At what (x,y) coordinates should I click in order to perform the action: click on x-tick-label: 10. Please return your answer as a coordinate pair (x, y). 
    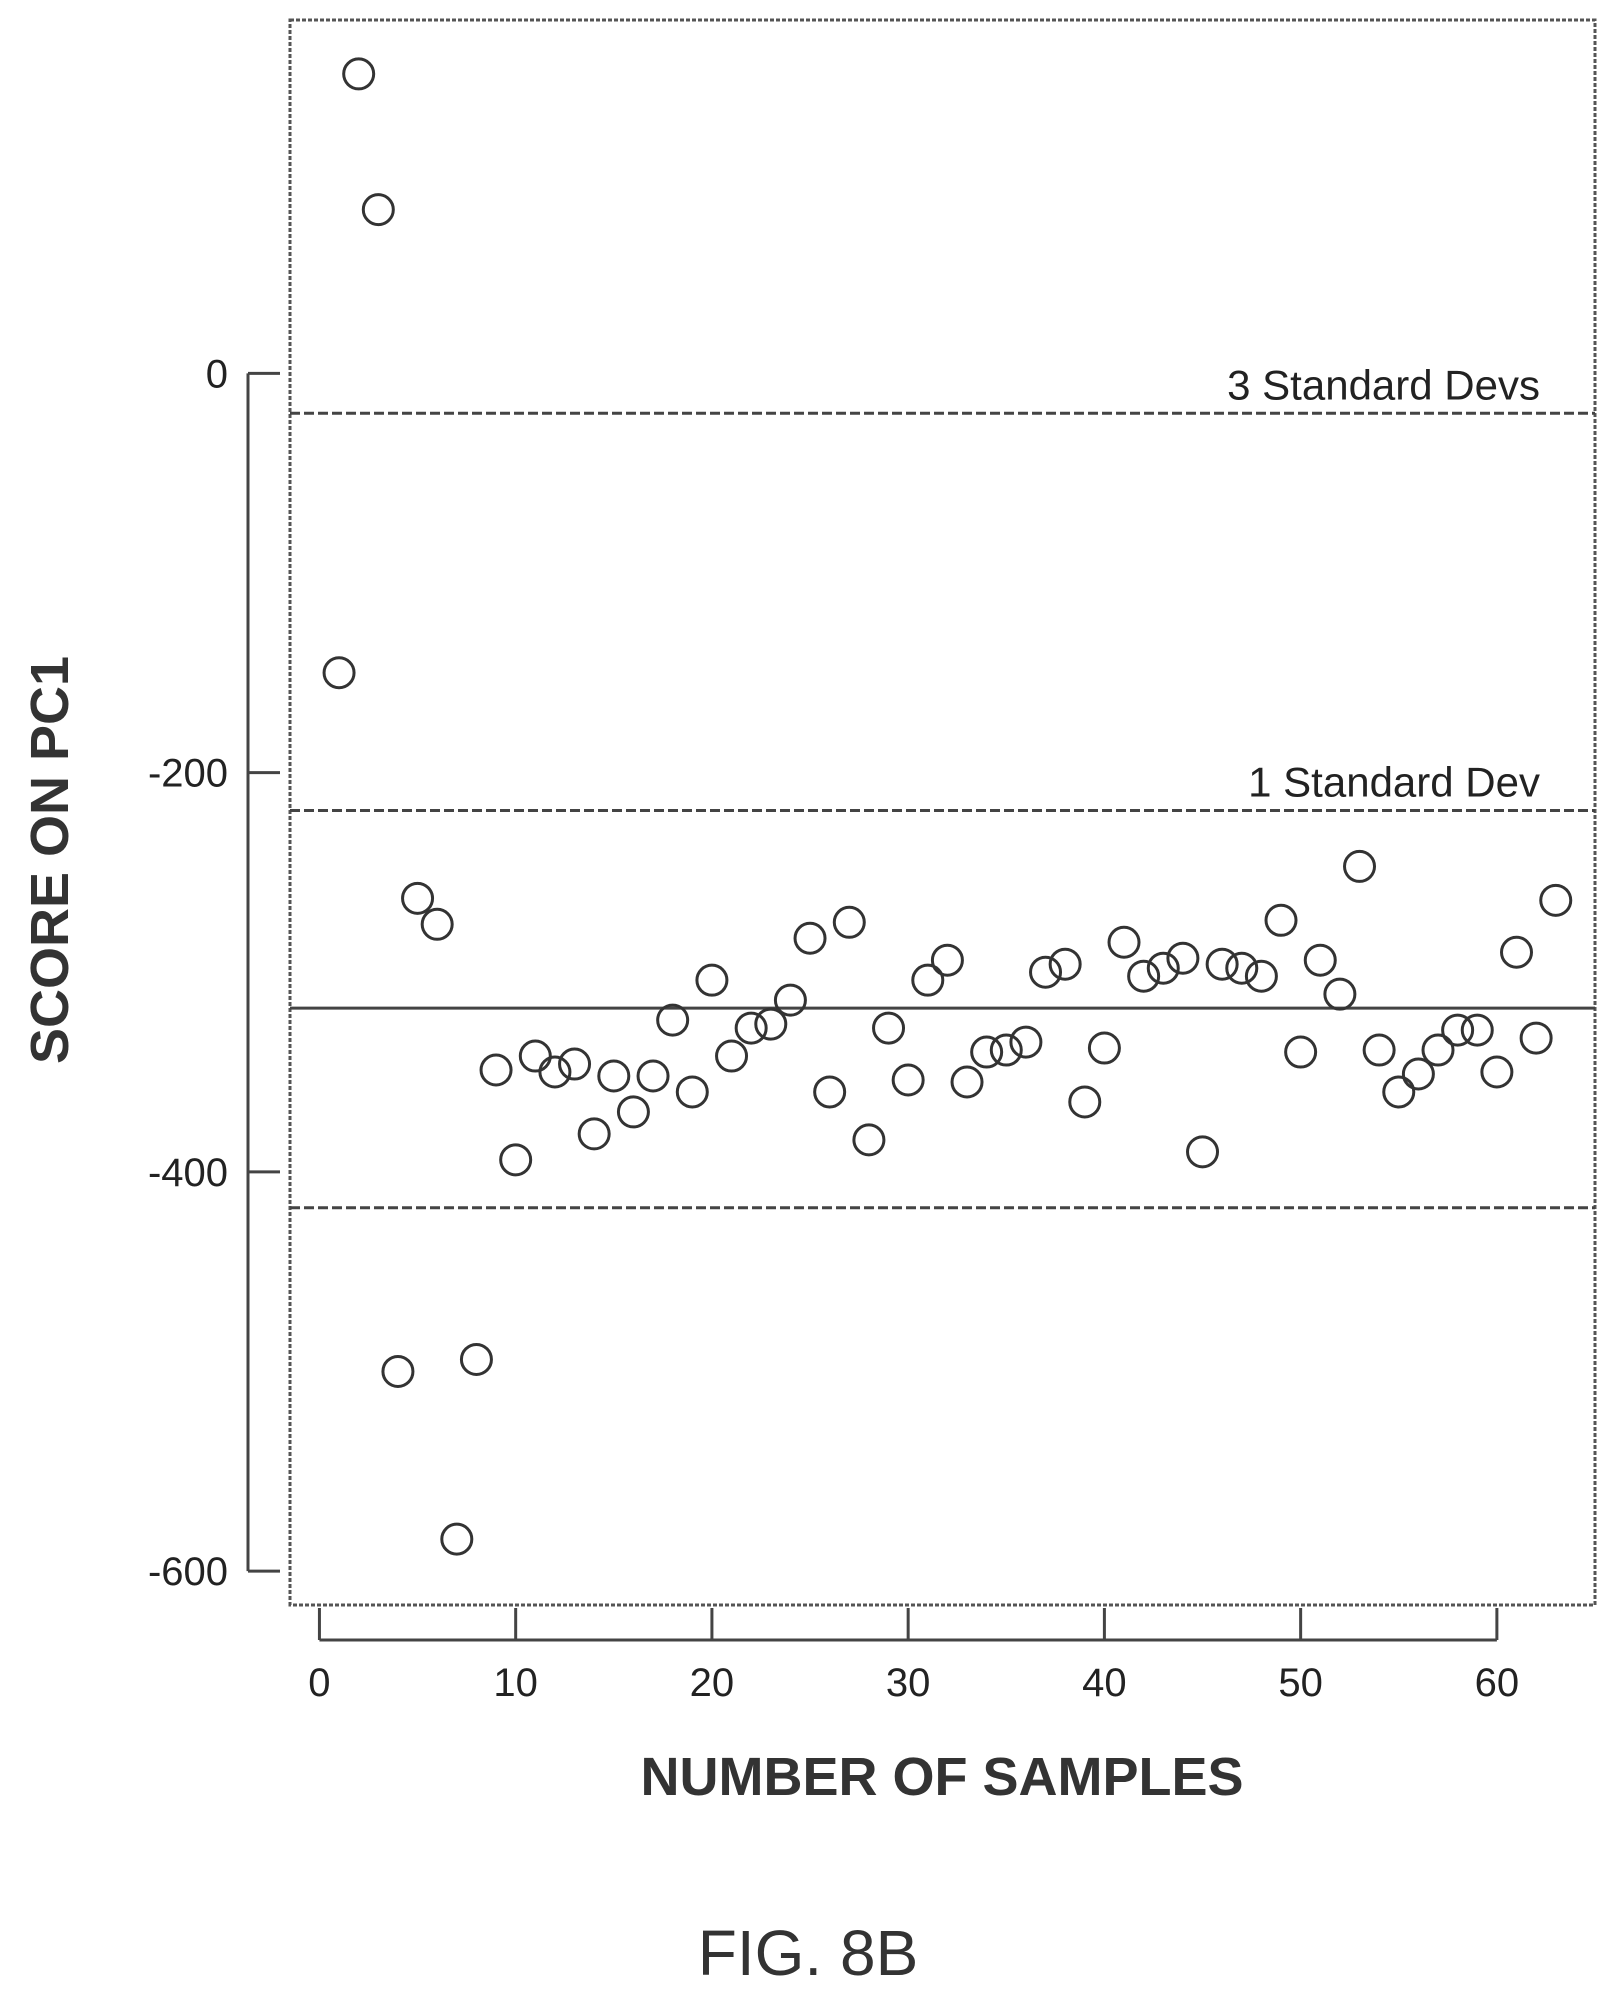
    Looking at the image, I should click on (515, 1683).